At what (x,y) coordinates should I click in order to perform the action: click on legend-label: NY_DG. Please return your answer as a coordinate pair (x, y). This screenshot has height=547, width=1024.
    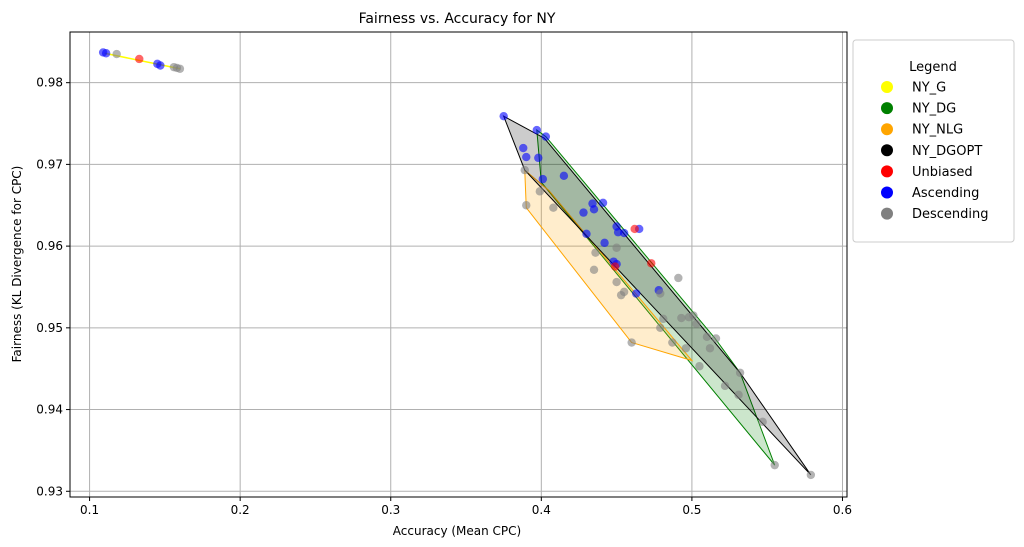
    Looking at the image, I should click on (934, 109).